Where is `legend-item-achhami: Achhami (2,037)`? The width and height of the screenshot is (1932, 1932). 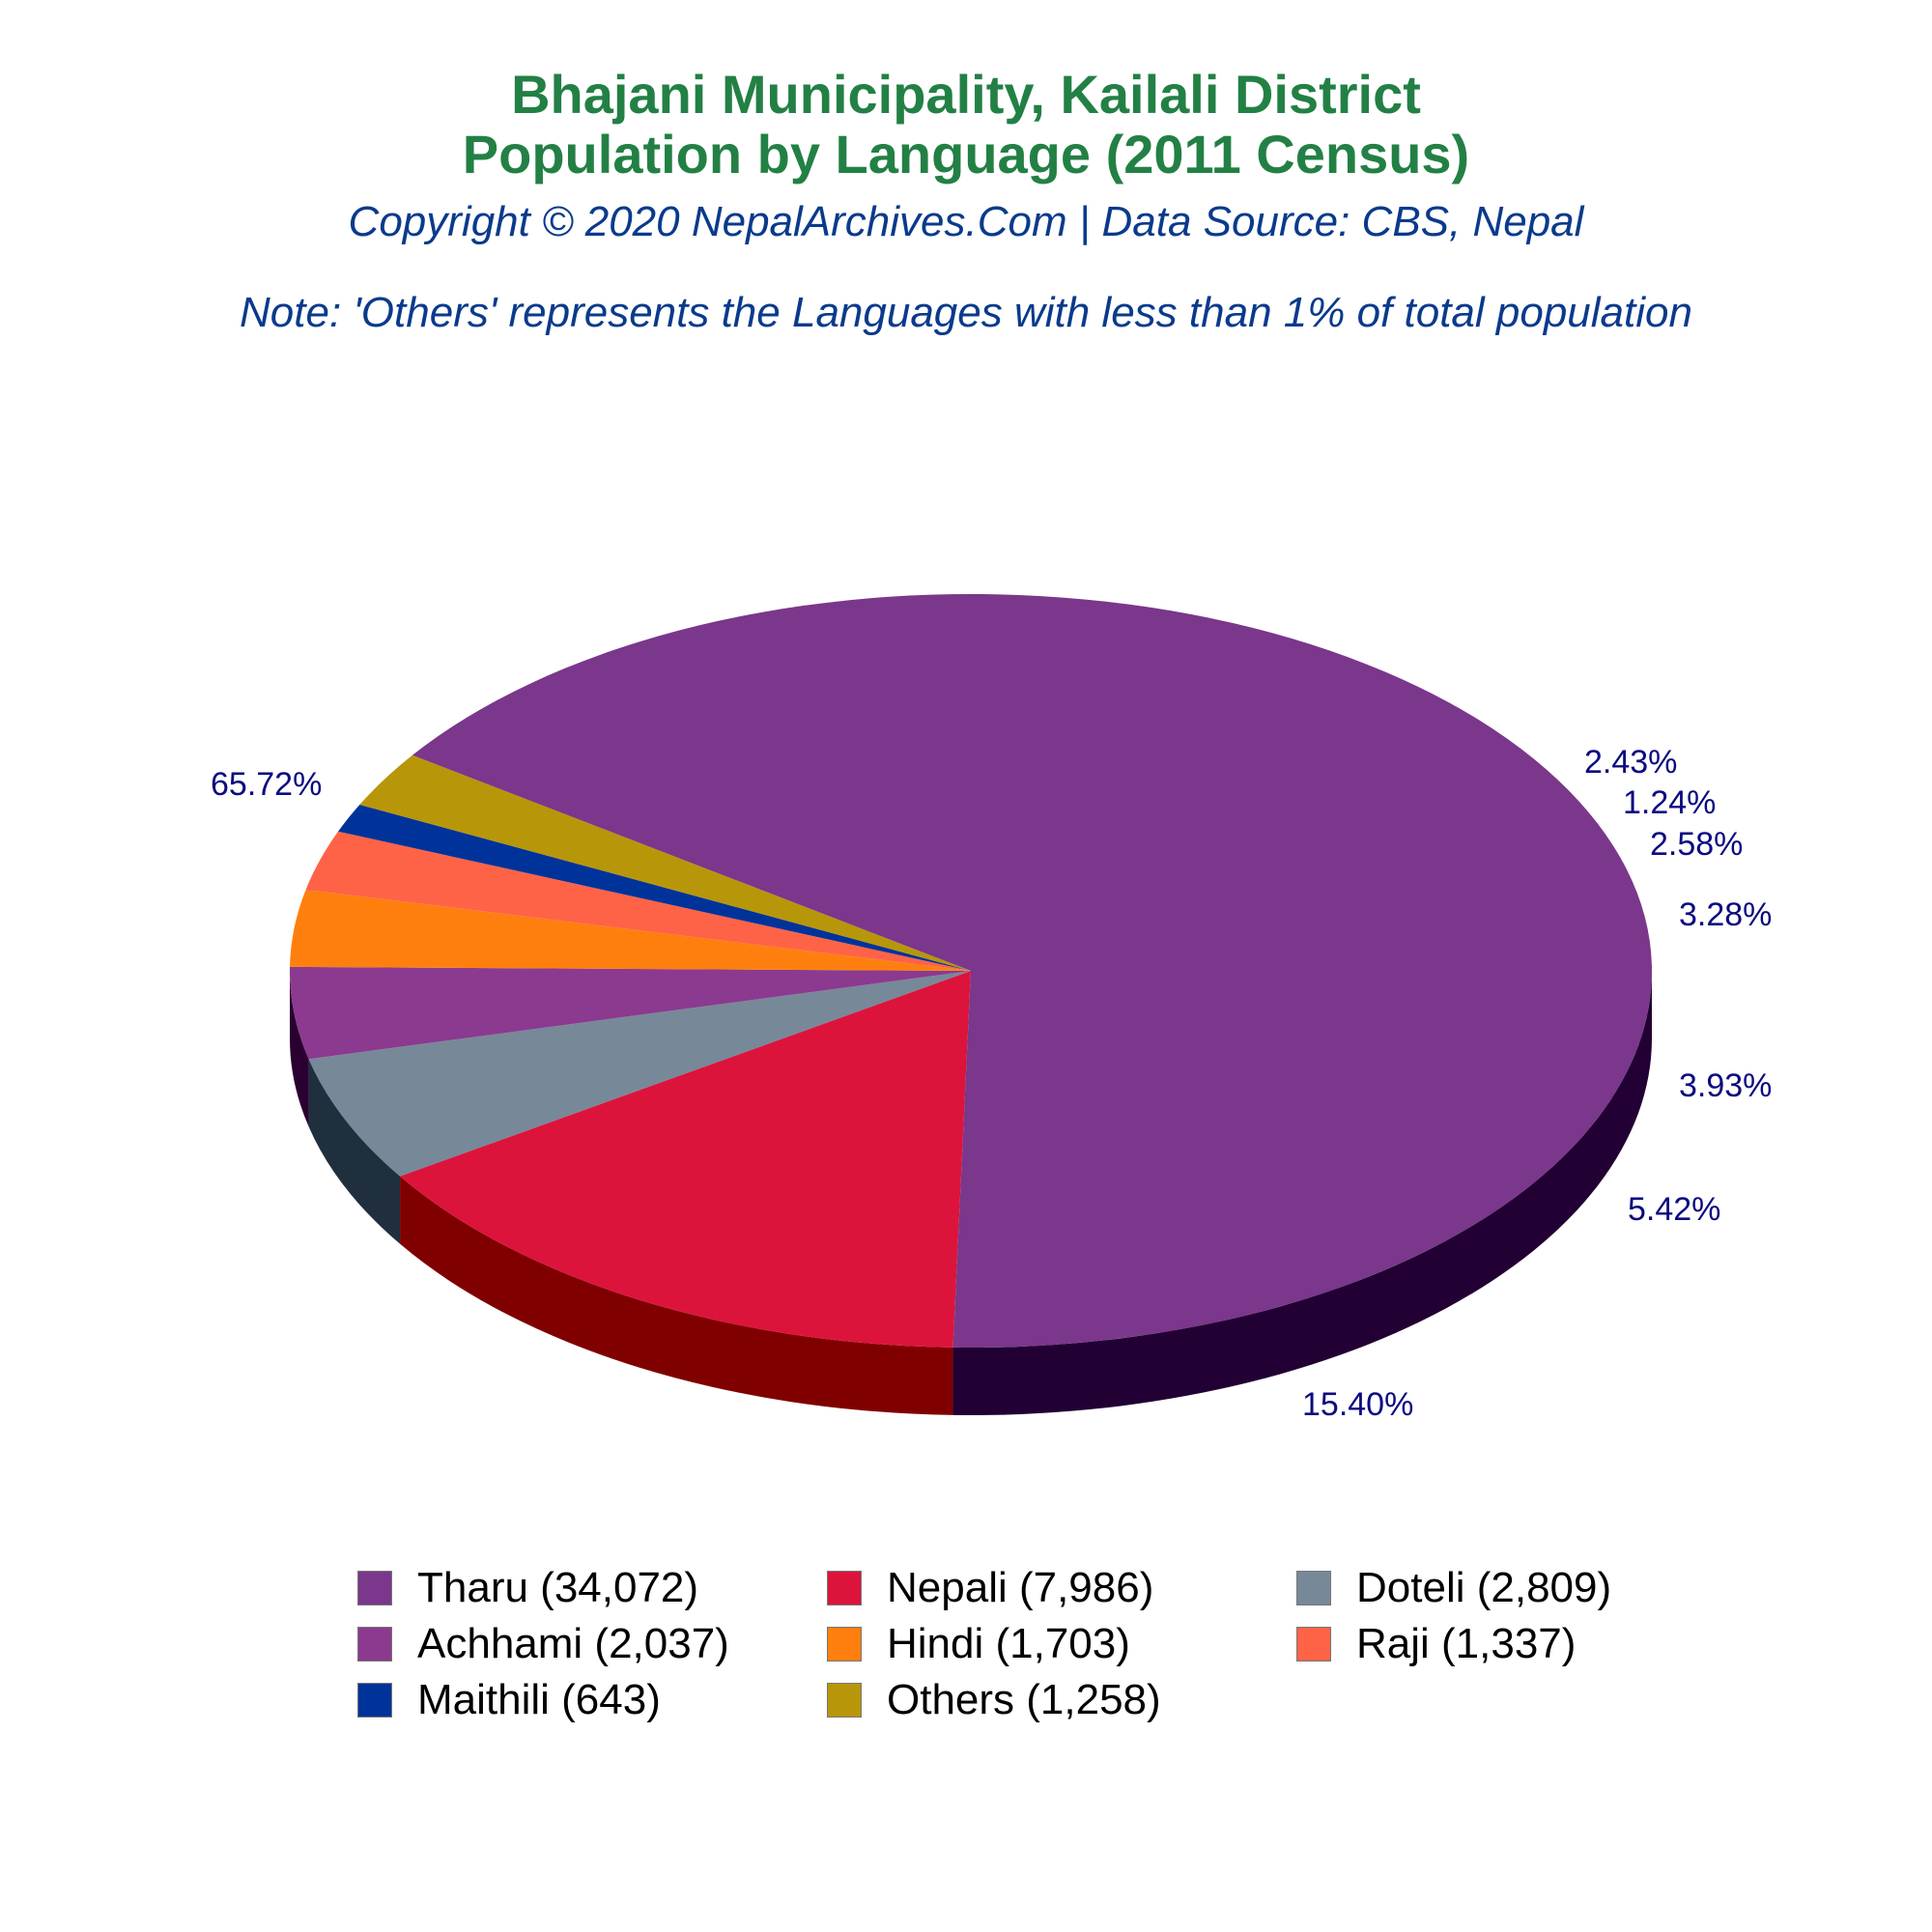 legend-item-achhami: Achhami (2,037) is located at coordinates (592, 1644).